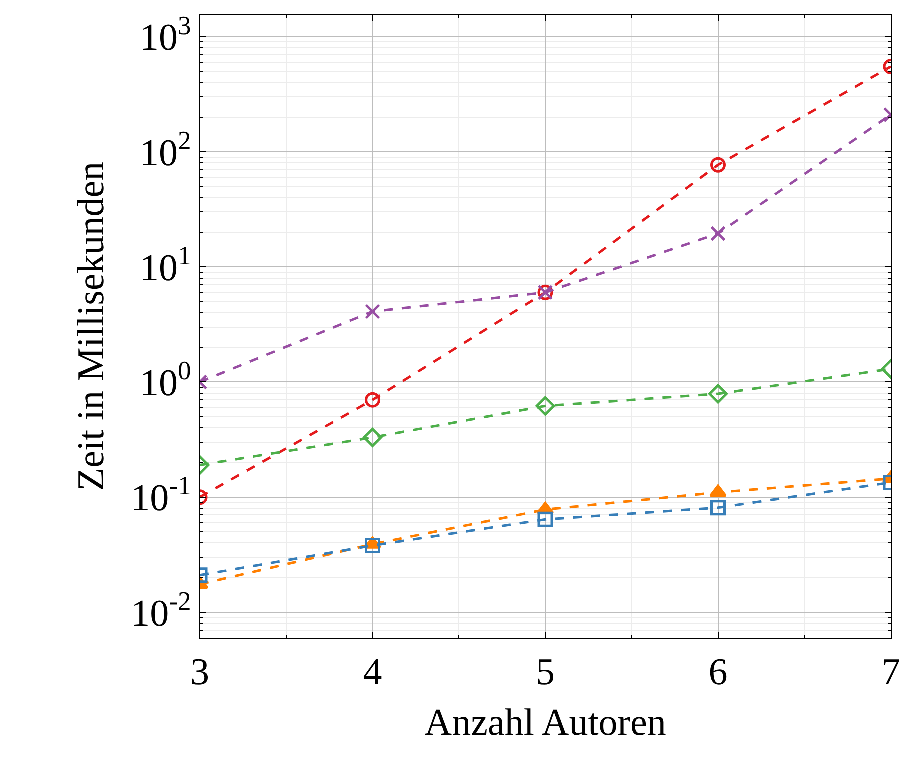 The height and width of the screenshot is (763, 916). I want to click on y-tick-label: 10$^{2}$, so click(166, 149).